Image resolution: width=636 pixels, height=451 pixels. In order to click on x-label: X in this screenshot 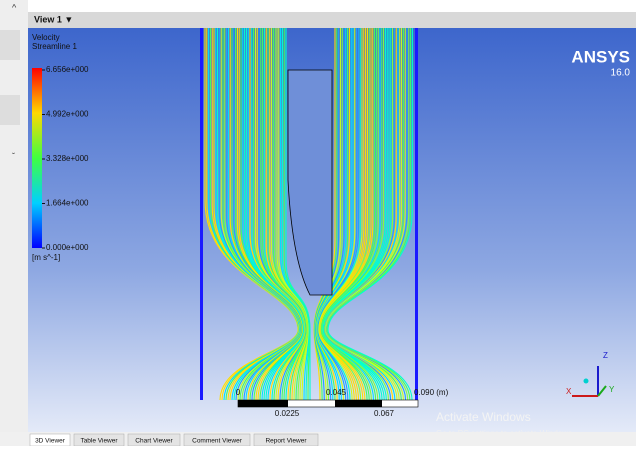, I will do `click(569, 391)`.